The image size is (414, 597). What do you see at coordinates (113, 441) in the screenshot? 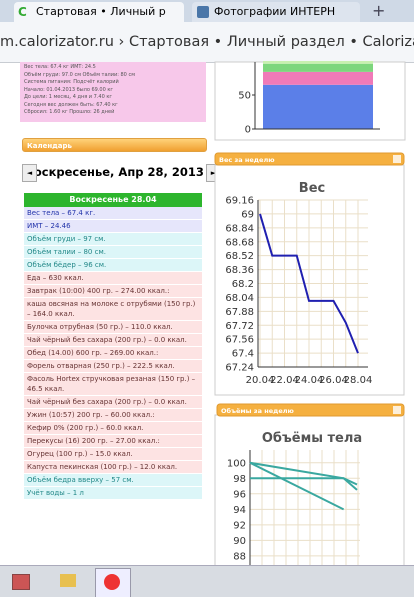
I see `entry: Перекусы (16) 200 гр. – 27.00 ккал.:` at bounding box center [113, 441].